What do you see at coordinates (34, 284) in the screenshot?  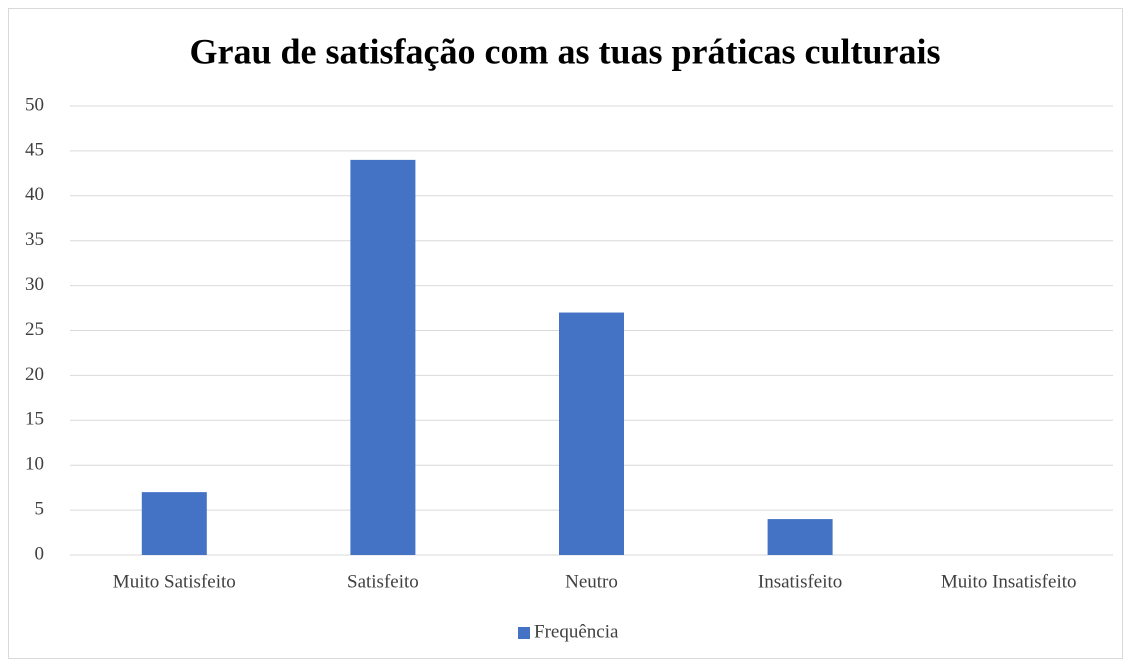 I see `y-tick-label: 30` at bounding box center [34, 284].